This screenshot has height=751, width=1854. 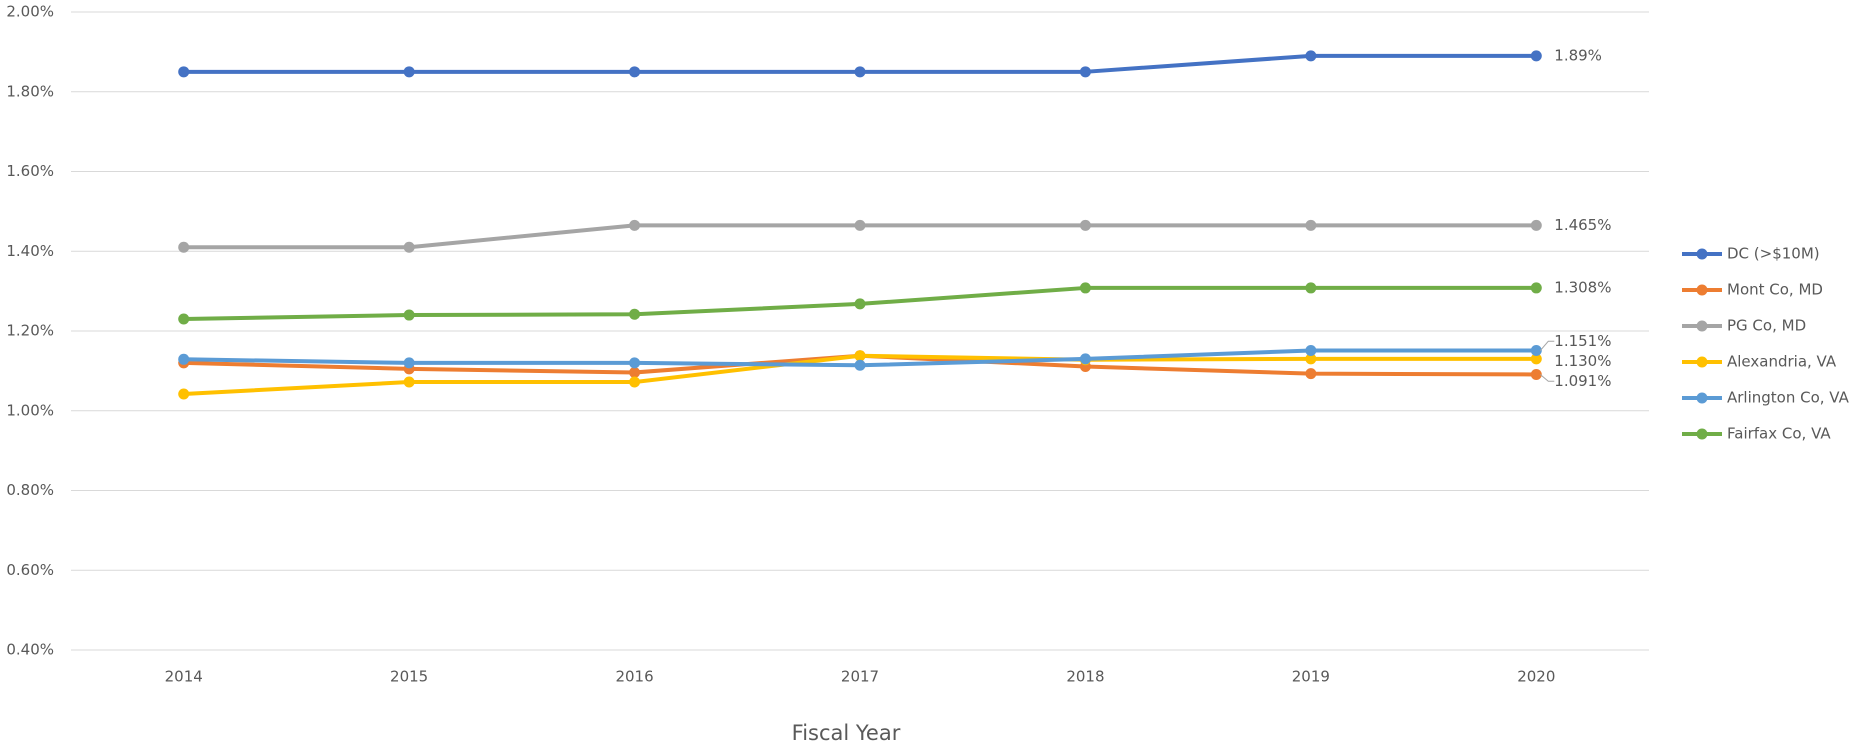 What do you see at coordinates (30, 12) in the screenshot?
I see `y-tick-label: 2.00%` at bounding box center [30, 12].